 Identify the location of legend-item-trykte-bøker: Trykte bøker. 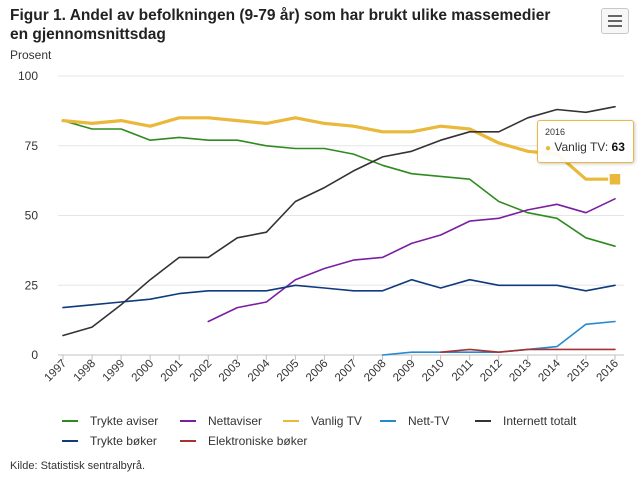
(109, 441).